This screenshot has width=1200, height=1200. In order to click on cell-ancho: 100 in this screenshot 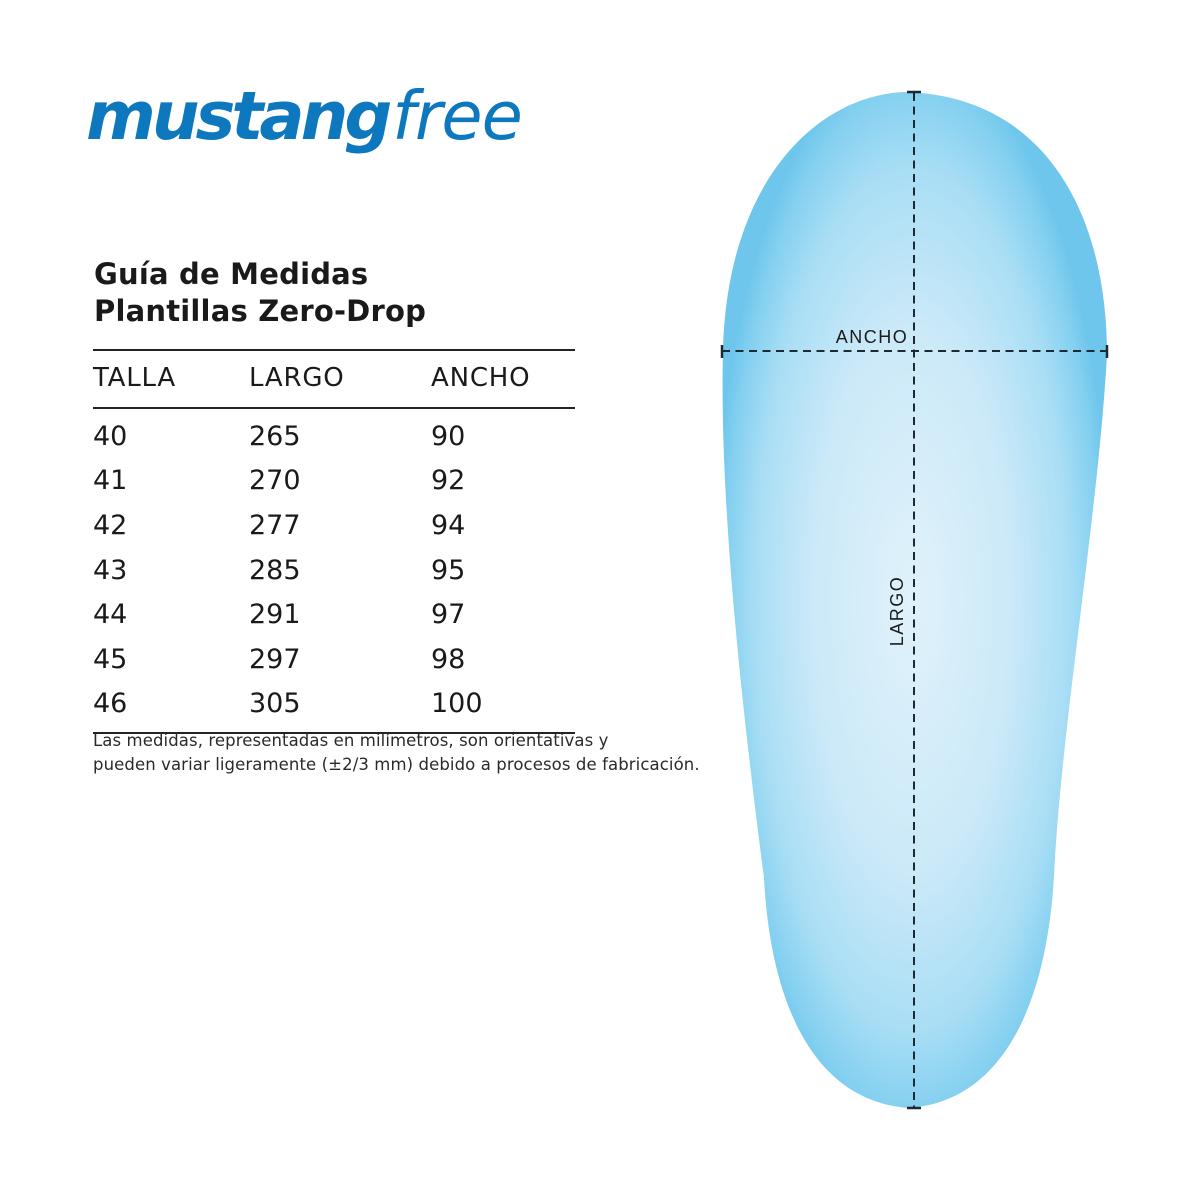, I will do `click(457, 704)`.